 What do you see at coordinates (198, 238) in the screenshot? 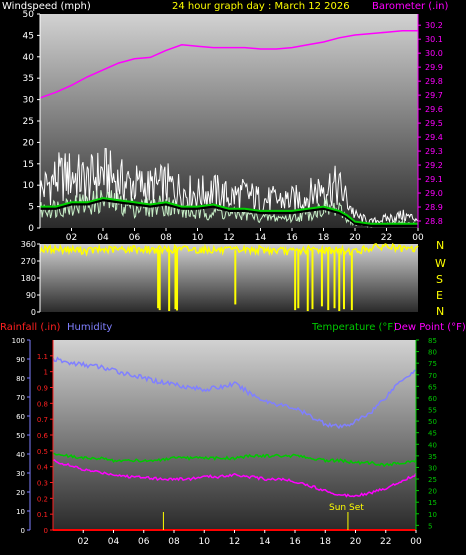
I see `wind-x-tick-label: 10` at bounding box center [198, 238].